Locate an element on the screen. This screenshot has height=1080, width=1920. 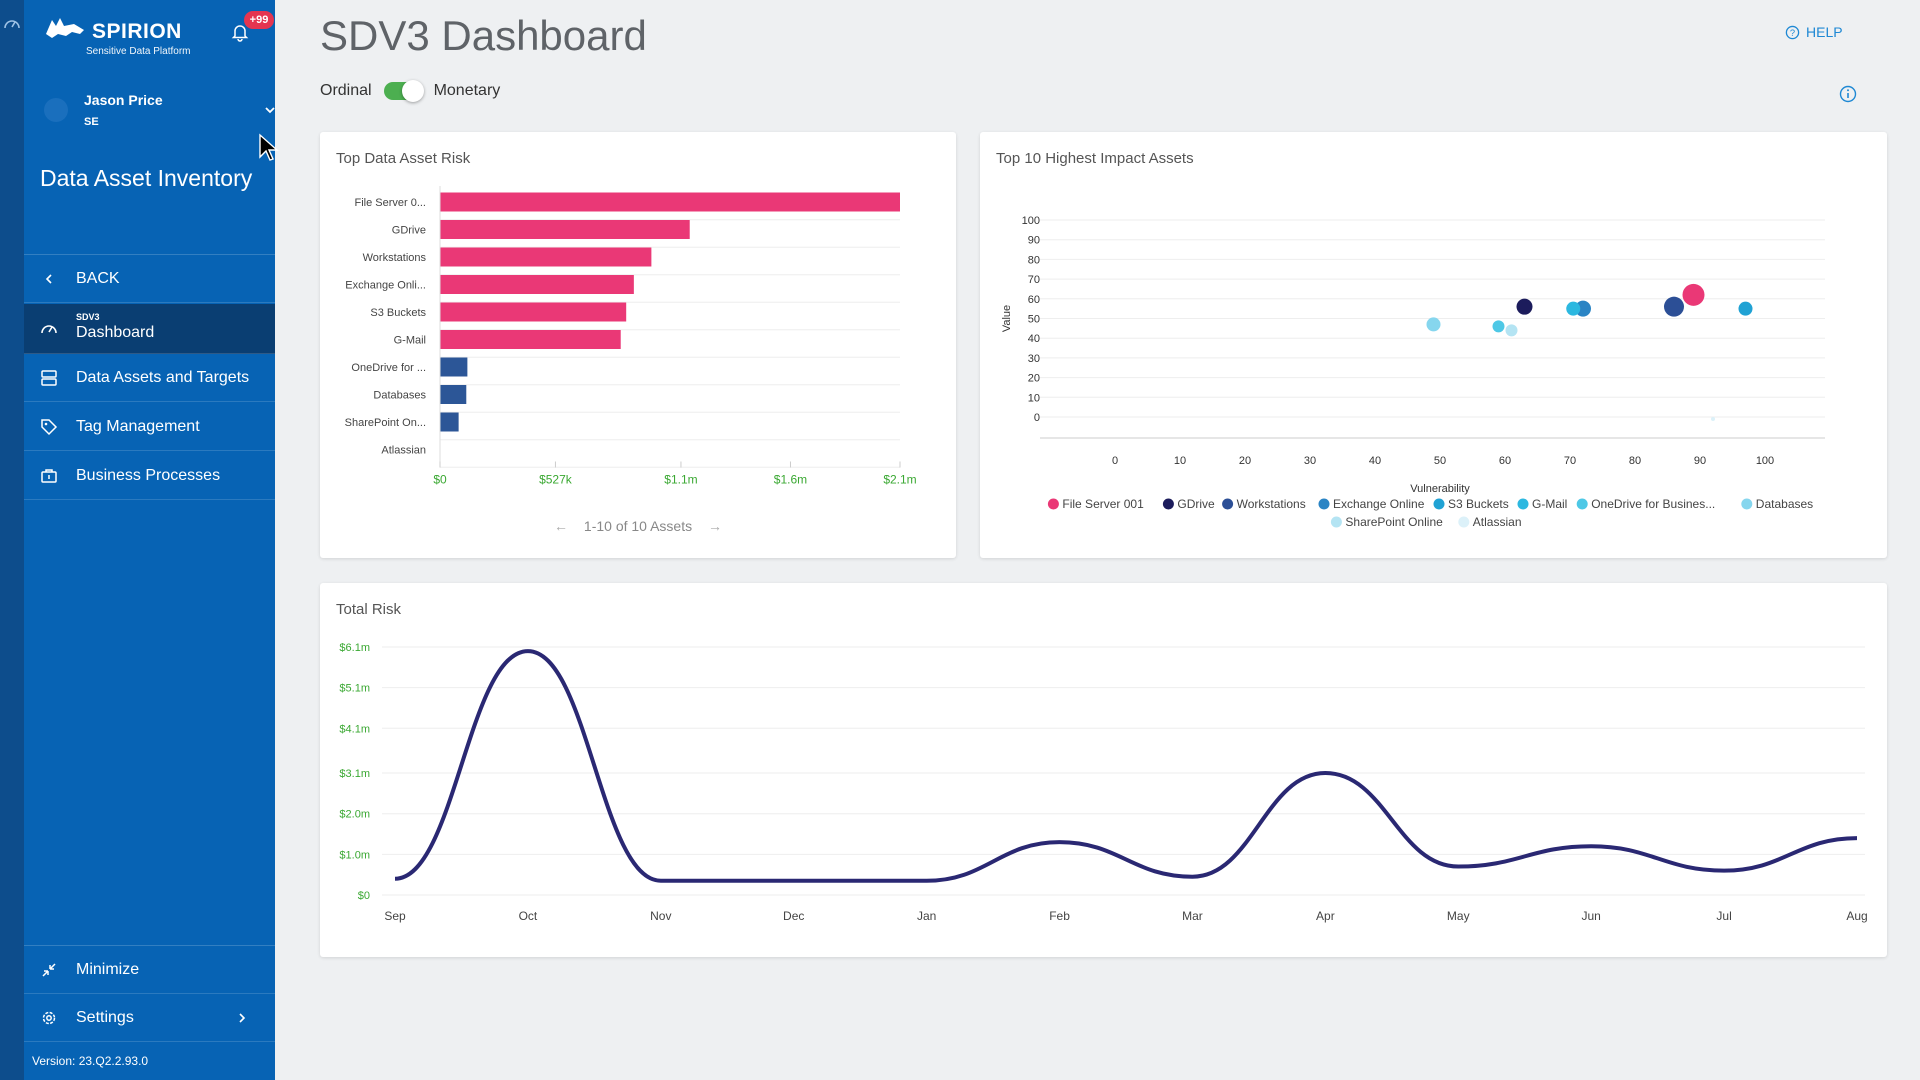
minimize-arrows-icon is located at coordinates (49, 969).